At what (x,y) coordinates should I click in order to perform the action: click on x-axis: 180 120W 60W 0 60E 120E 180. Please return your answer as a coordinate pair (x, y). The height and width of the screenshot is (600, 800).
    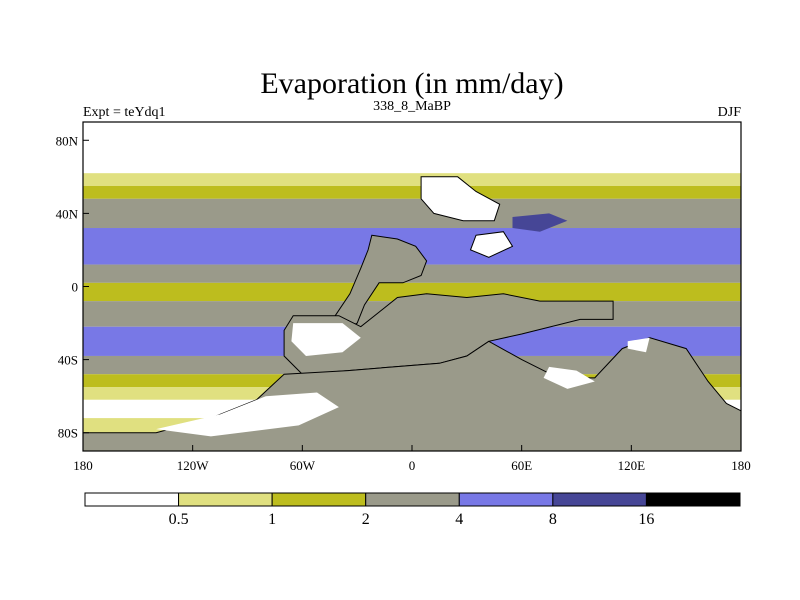
    Looking at the image, I should click on (412, 459).